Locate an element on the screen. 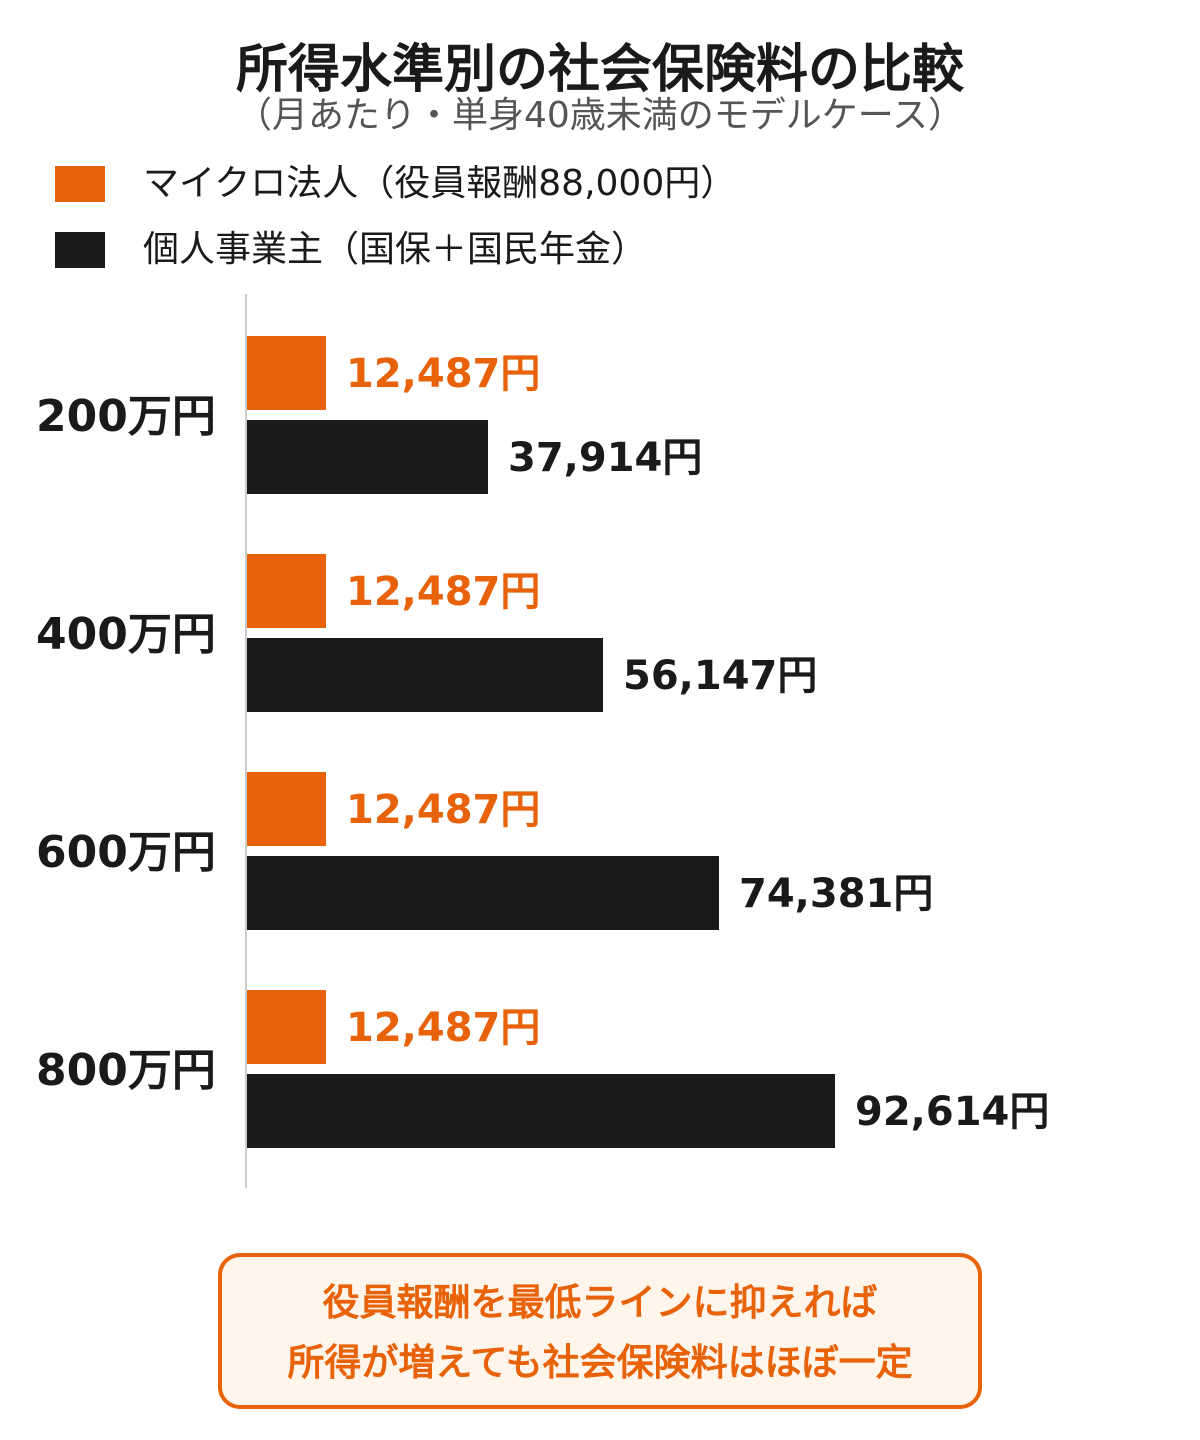 This screenshot has width=1200, height=1440. legend-swatch-sole is located at coordinates (80, 250).